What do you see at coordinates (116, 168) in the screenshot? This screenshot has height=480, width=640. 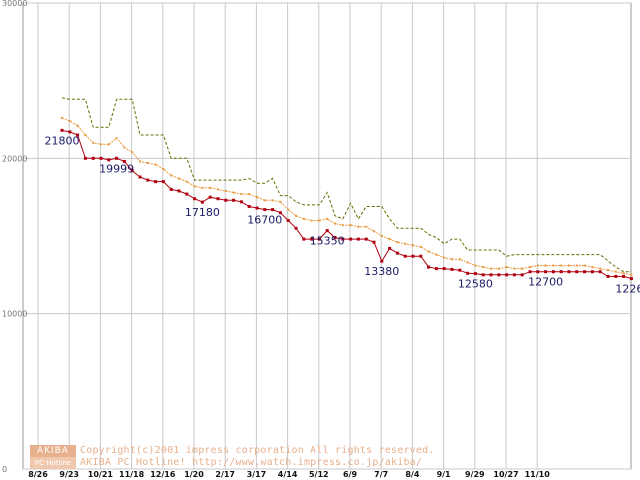 I see `data-label: 19999` at bounding box center [116, 168].